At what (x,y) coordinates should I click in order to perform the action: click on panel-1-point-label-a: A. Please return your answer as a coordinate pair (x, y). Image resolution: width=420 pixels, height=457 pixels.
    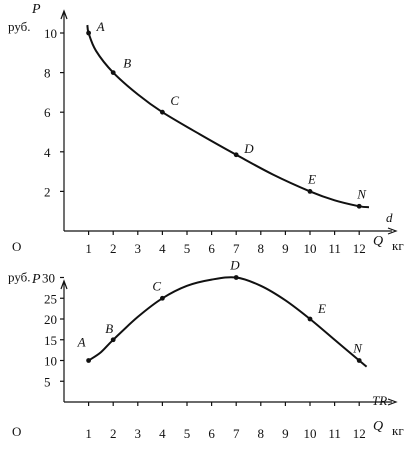
    Looking at the image, I should click on (100, 26).